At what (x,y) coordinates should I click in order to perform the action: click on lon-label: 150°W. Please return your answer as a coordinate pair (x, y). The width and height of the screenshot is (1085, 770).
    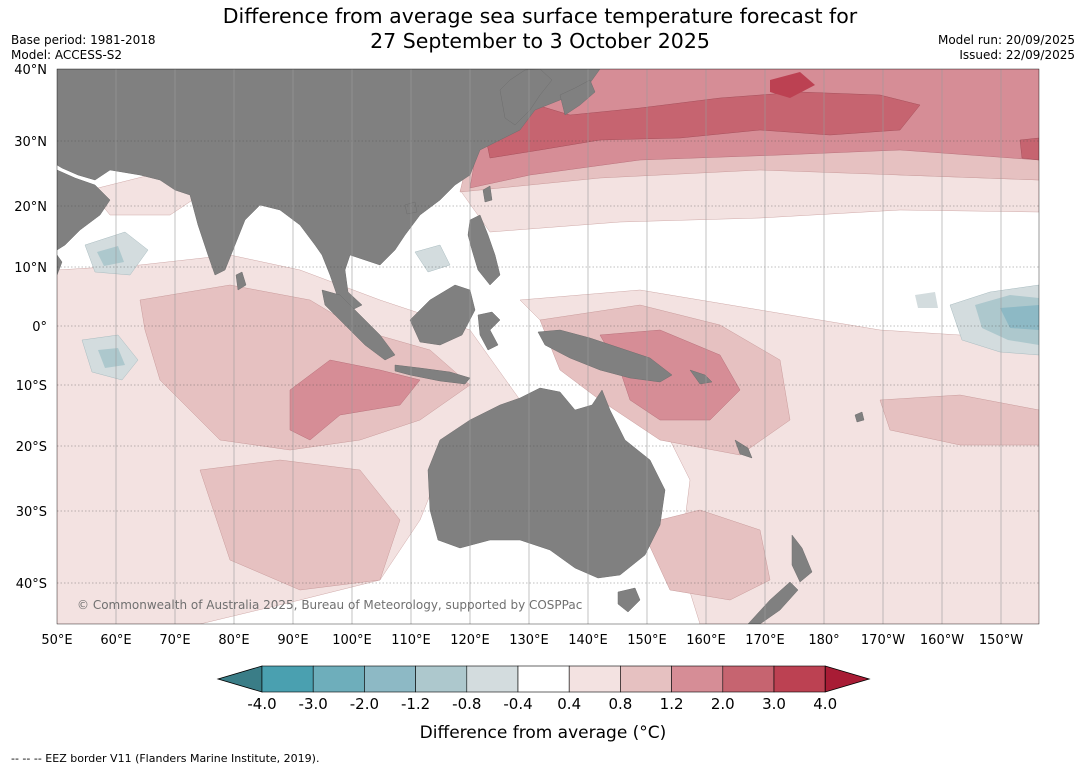
    Looking at the image, I should click on (1001, 640).